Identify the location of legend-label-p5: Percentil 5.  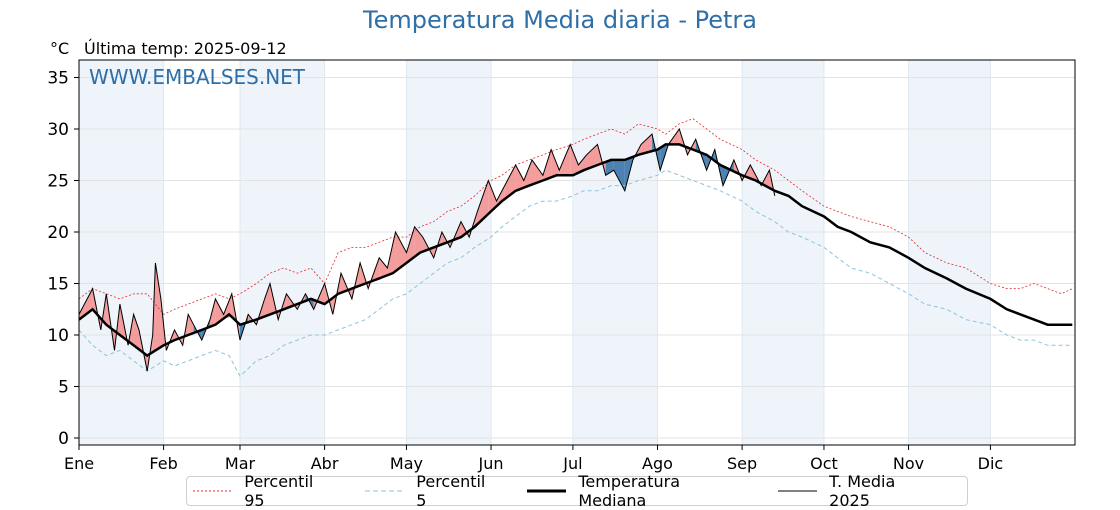
(451, 491).